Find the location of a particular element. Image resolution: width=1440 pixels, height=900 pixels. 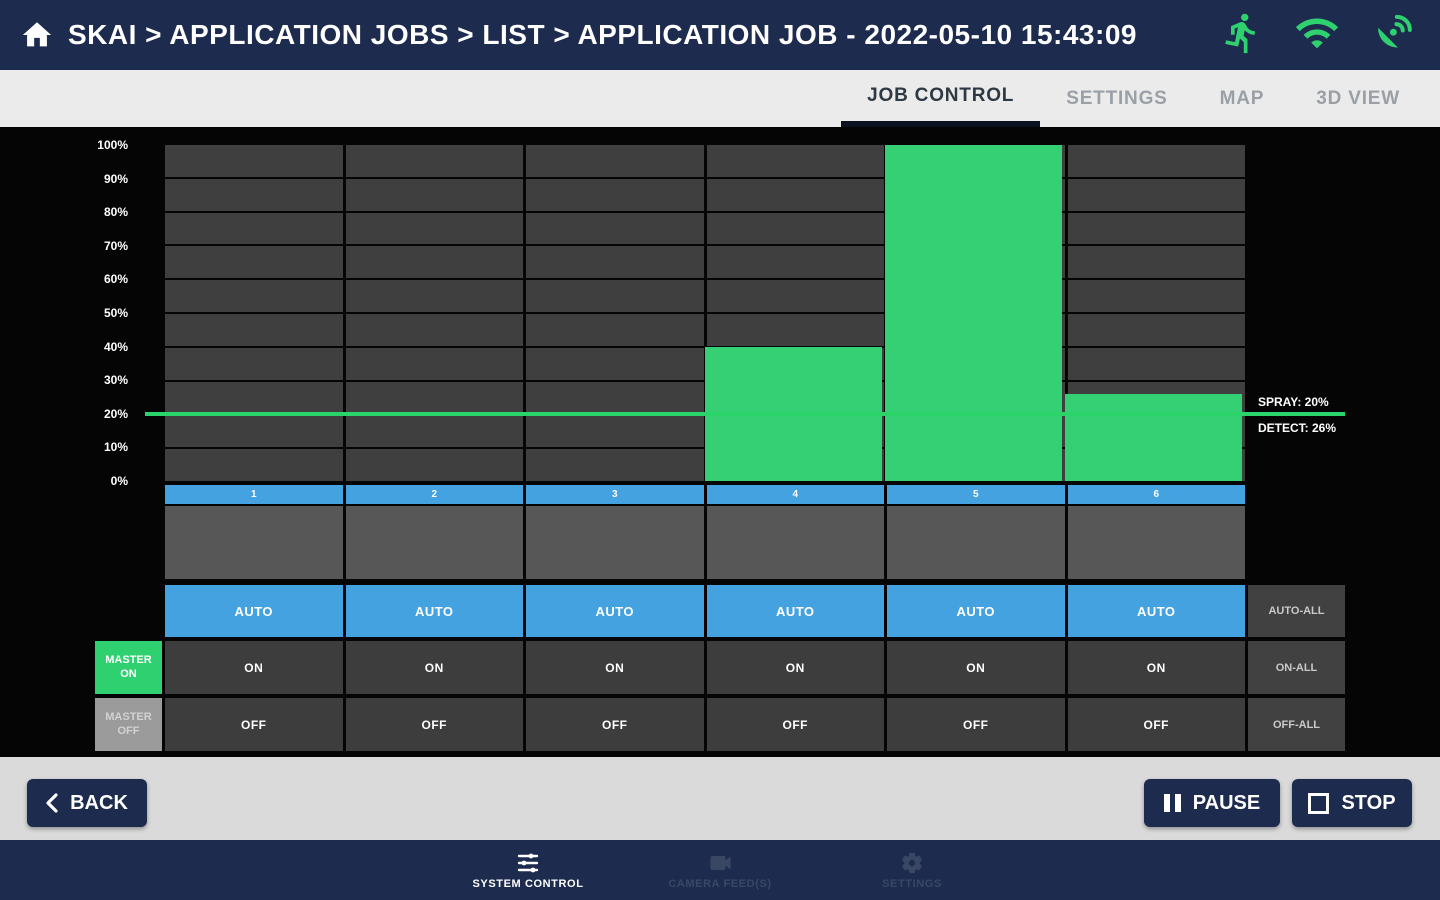

nav-settings: SETTINGS is located at coordinates (912, 870).